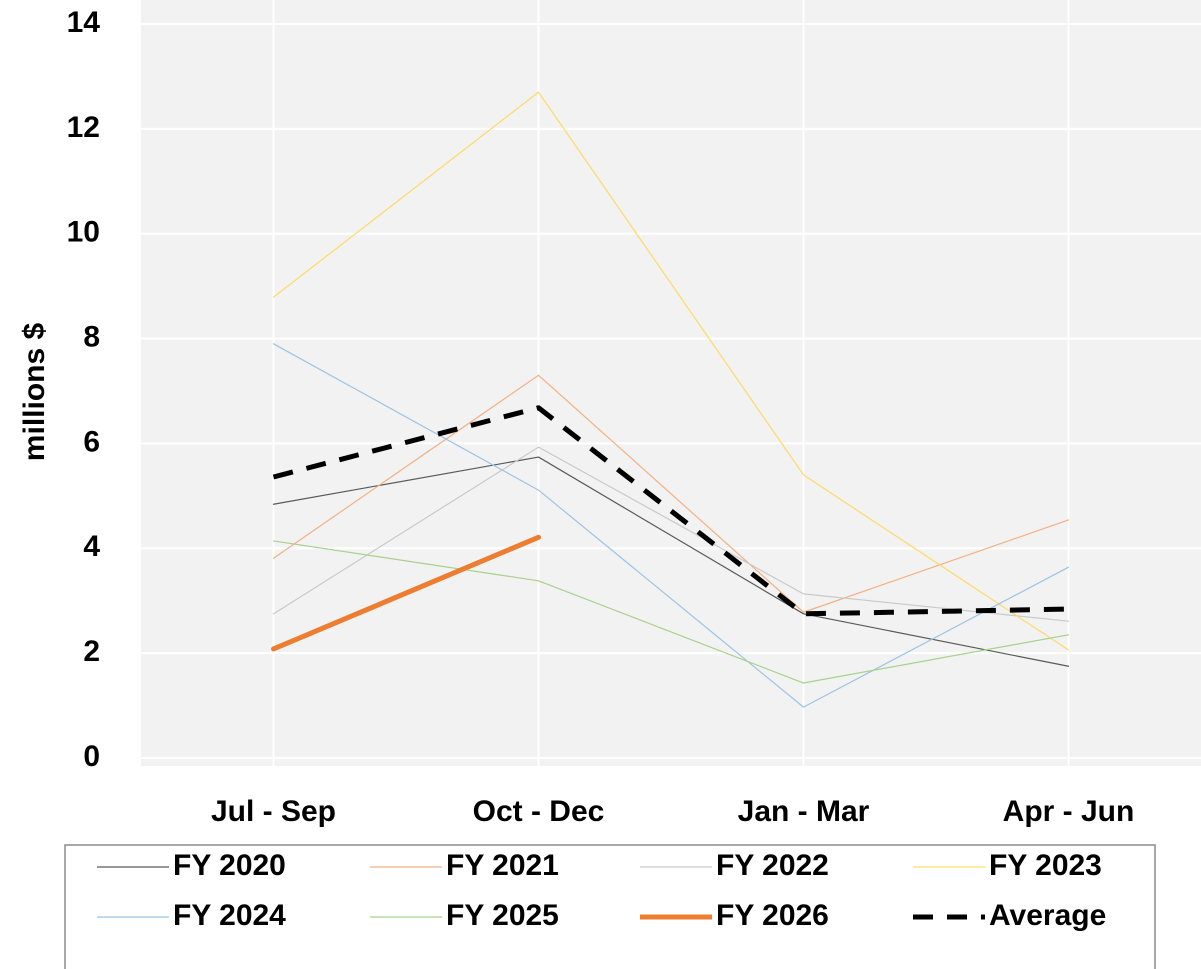 Image resolution: width=1201 pixels, height=969 pixels. Describe the element at coordinates (502, 865) in the screenshot. I see `legend-label: FY 2021` at that location.